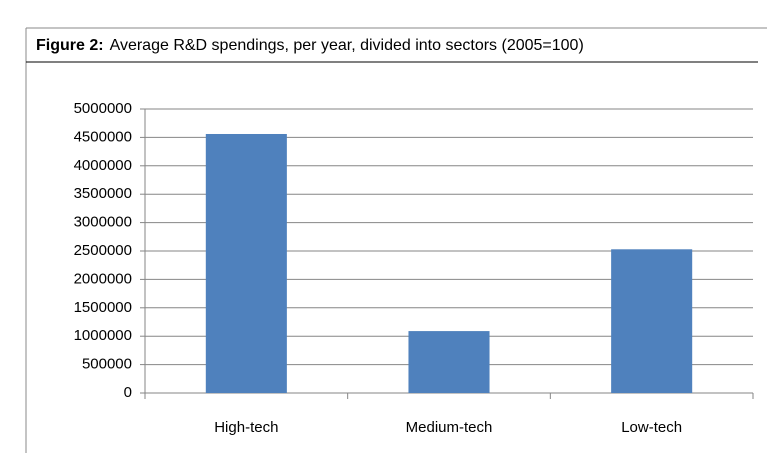 The height and width of the screenshot is (453, 767). What do you see at coordinates (449, 427) in the screenshot?
I see `x-tick-label: Medium-tech` at bounding box center [449, 427].